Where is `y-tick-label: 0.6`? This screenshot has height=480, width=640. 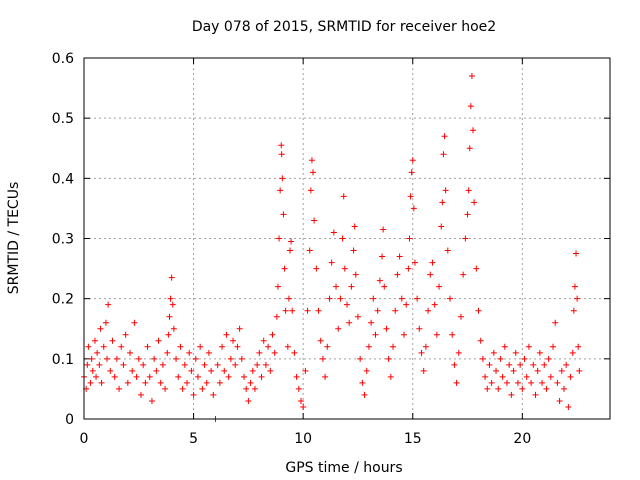 y-tick-label: 0.6 is located at coordinates (63, 59).